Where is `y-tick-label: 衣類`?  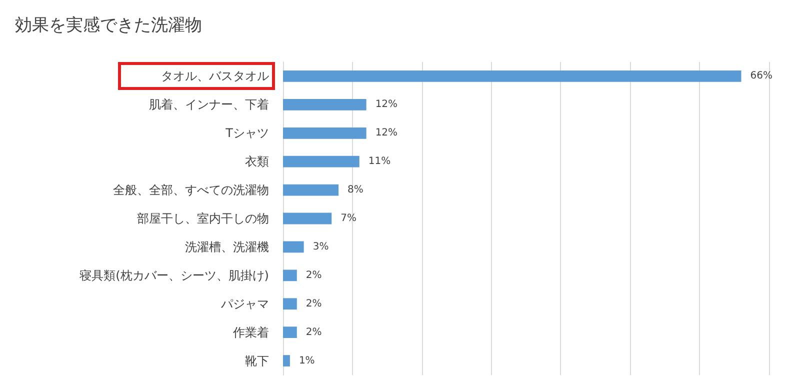
y-tick-label: 衣類 is located at coordinates (257, 161).